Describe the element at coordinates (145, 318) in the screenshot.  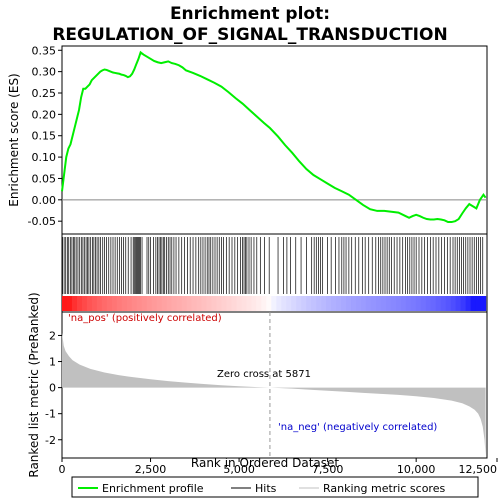
I see `positive-correlation-label: 'na_pos' (positively correlated)` at that location.